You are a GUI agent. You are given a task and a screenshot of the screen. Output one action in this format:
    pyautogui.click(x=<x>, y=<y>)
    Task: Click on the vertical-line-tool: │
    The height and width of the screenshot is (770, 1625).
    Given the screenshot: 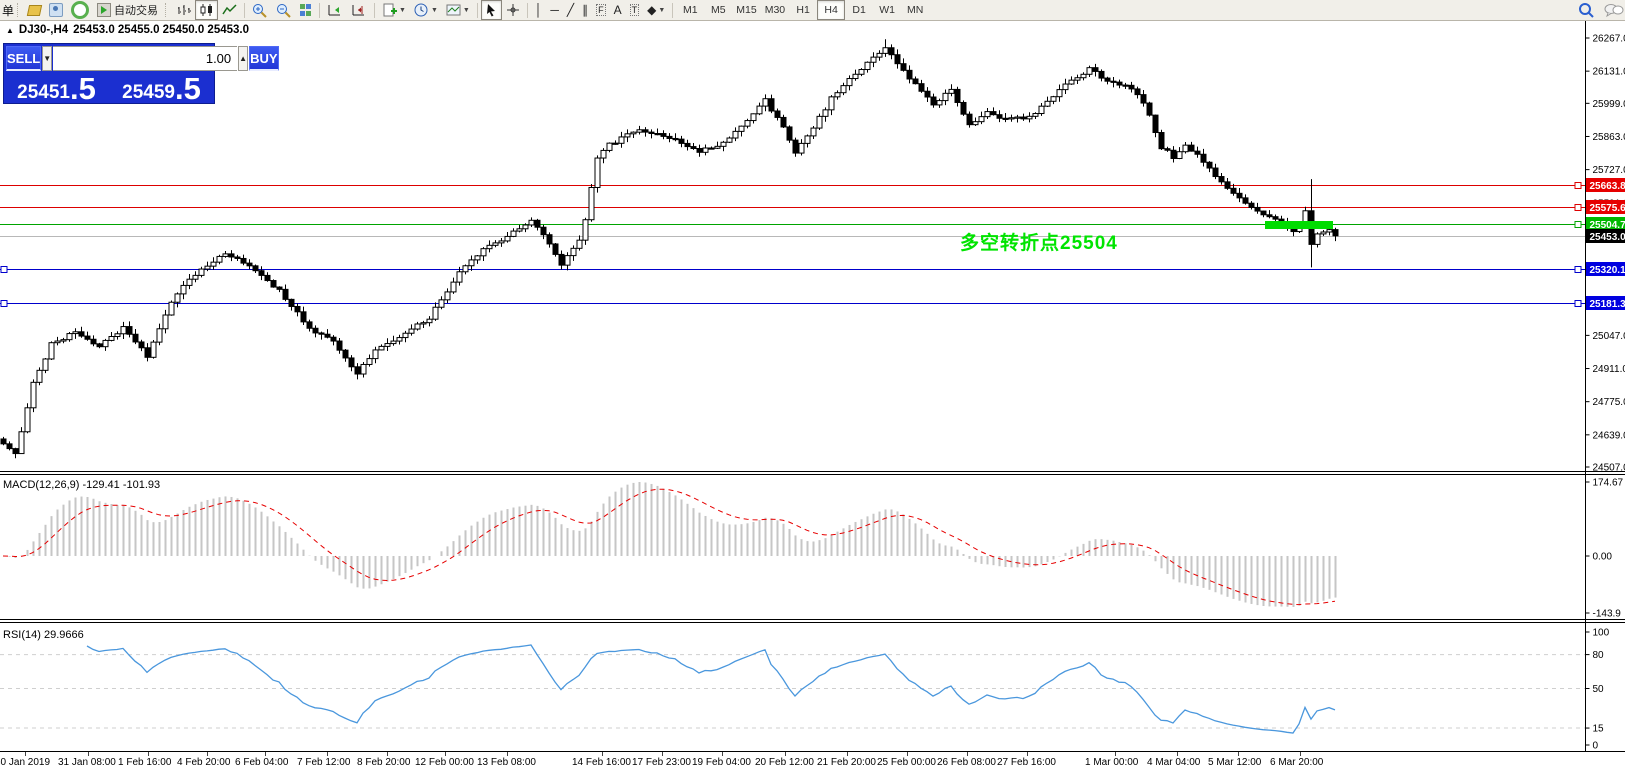 What is the action you would take?
    pyautogui.click(x=539, y=10)
    